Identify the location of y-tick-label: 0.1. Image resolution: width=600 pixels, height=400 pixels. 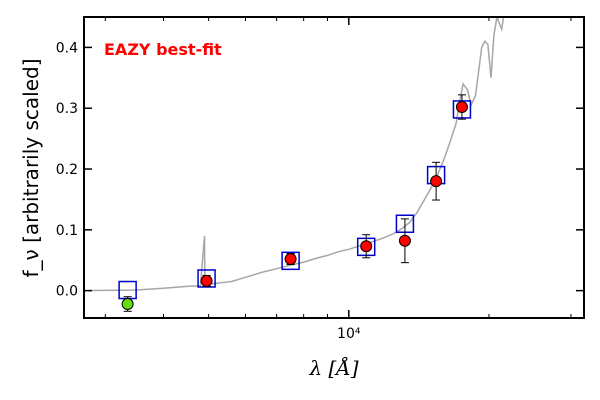
(67, 231).